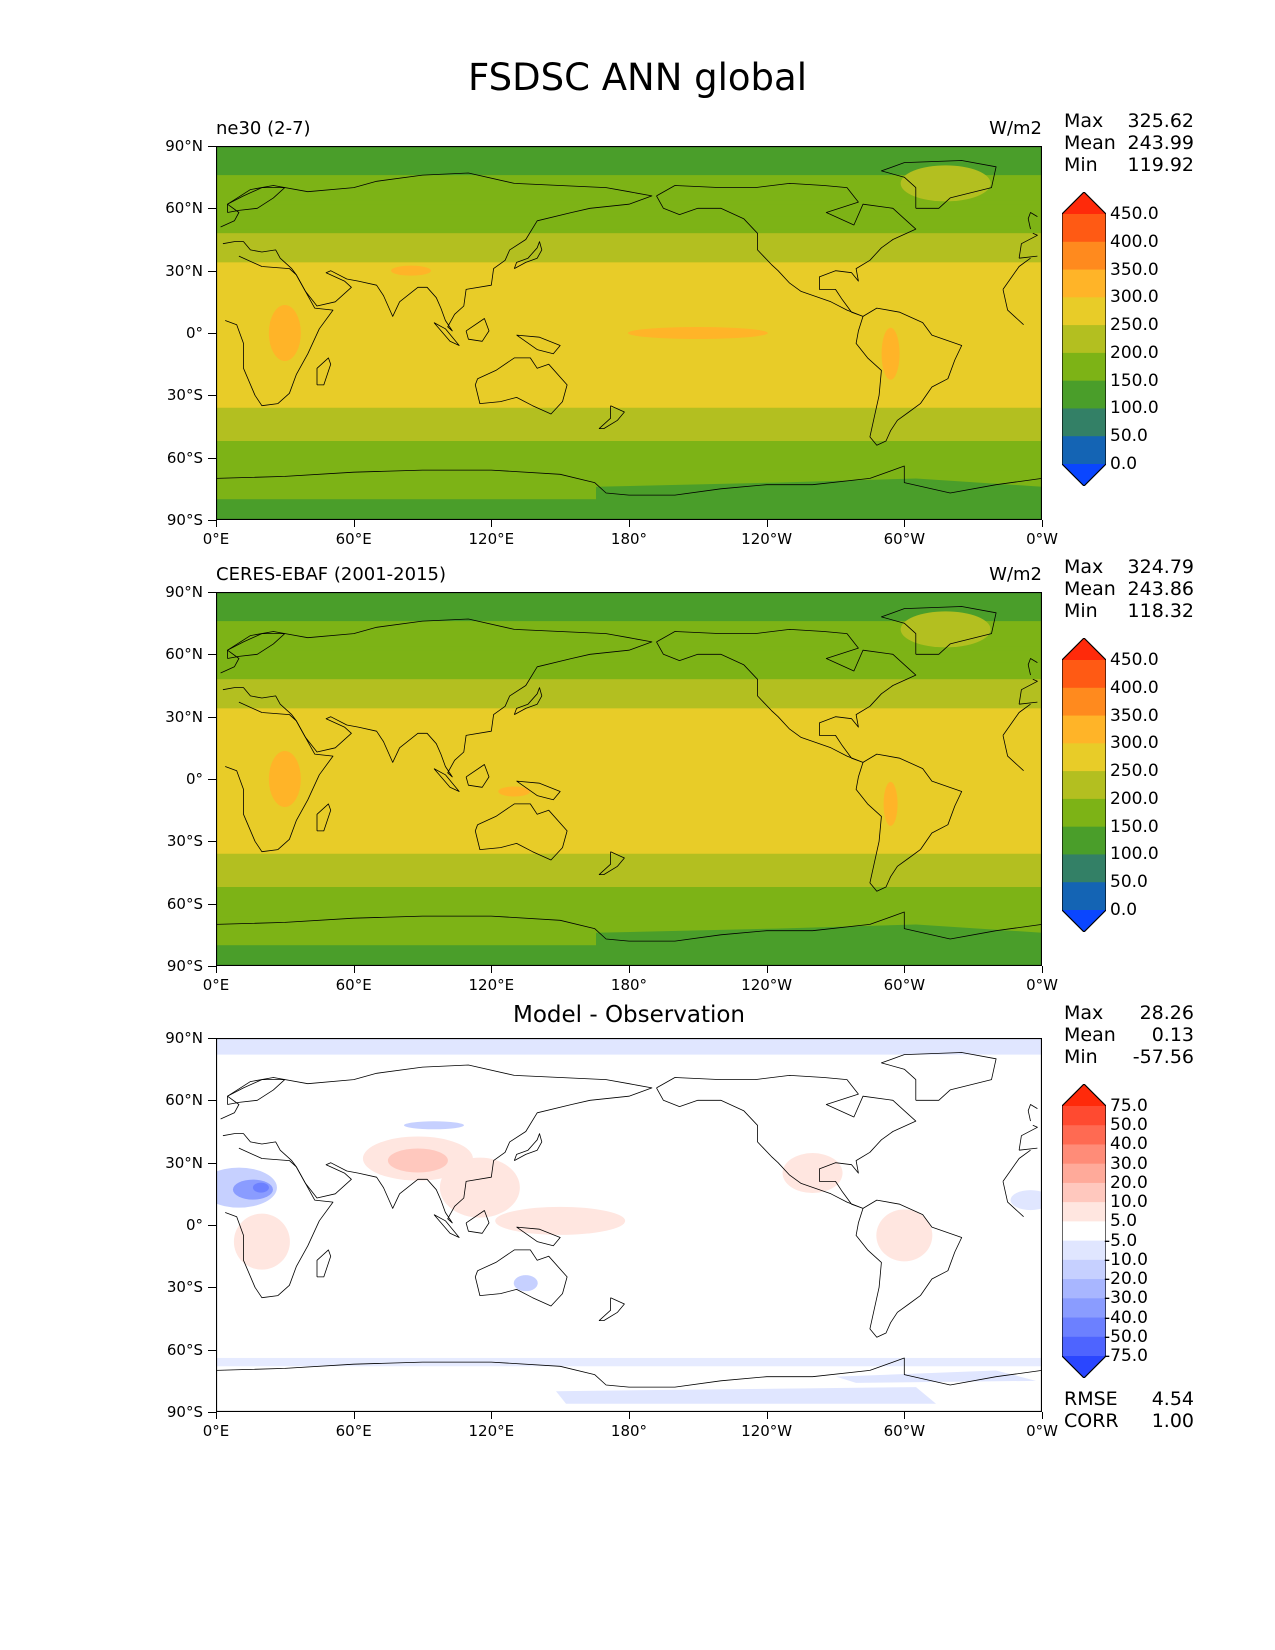 The width and height of the screenshot is (1275, 1650). I want to click on panel-label: Model - Observation, so click(629, 1015).